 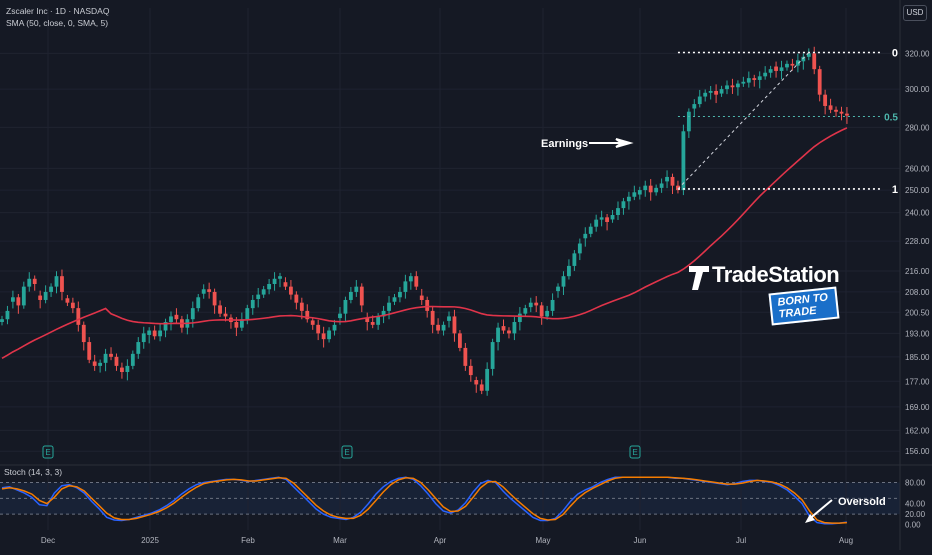 I want to click on price-axis-label: 250.00, so click(x=917, y=190).